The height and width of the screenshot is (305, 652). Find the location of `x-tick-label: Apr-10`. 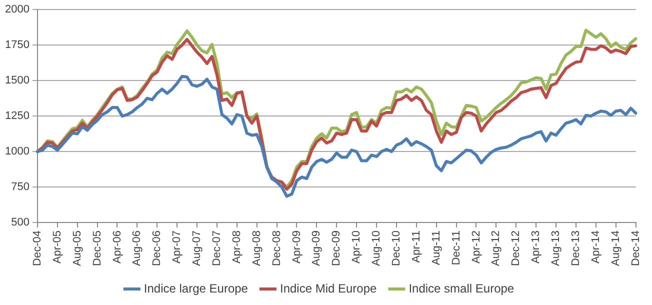

x-tick-label: Apr-10 is located at coordinates (356, 247).